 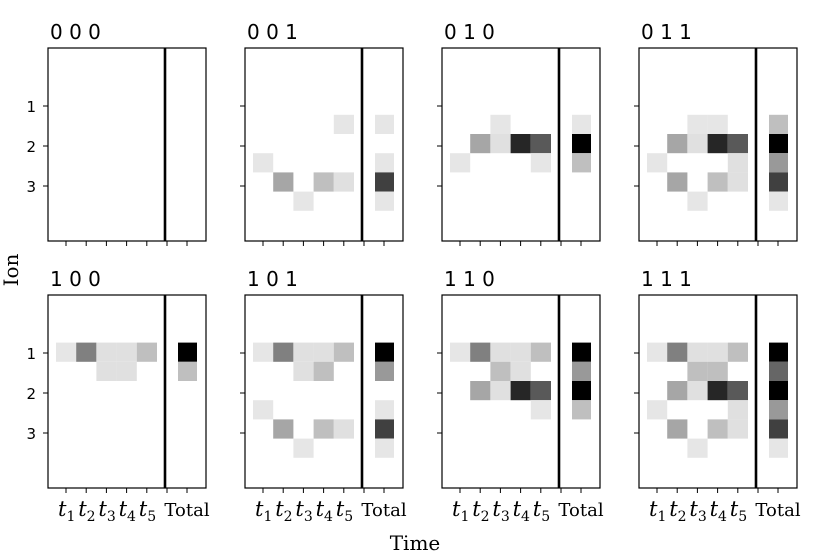 What do you see at coordinates (519, 133) in the screenshot?
I see `panel-010: 0 1 0` at bounding box center [519, 133].